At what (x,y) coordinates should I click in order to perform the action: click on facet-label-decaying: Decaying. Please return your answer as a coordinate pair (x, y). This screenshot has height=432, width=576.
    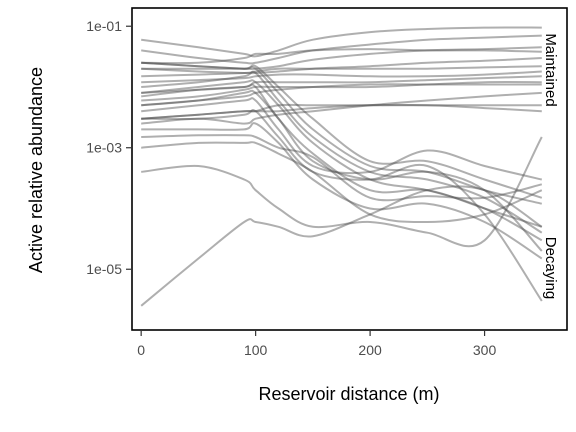
    Looking at the image, I should click on (550, 268).